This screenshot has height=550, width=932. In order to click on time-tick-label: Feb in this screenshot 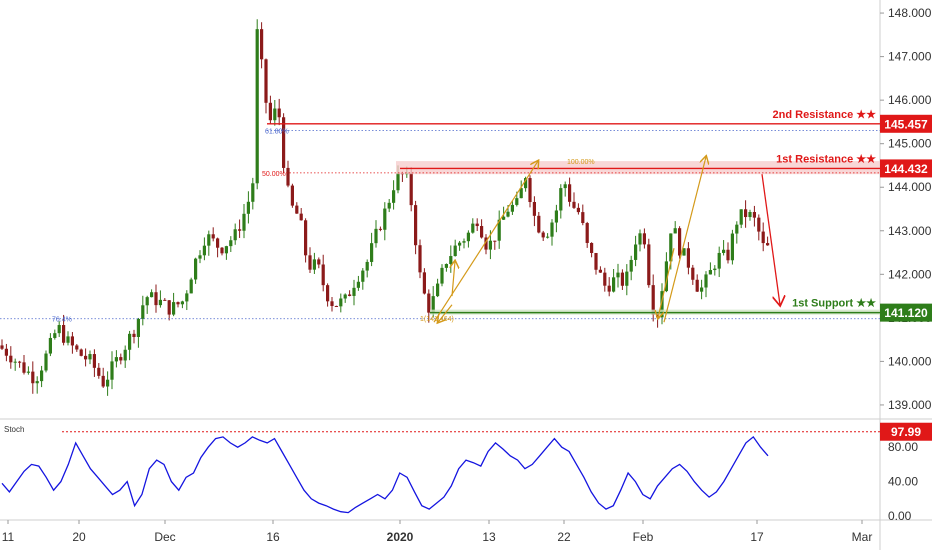, I will do `click(643, 537)`.